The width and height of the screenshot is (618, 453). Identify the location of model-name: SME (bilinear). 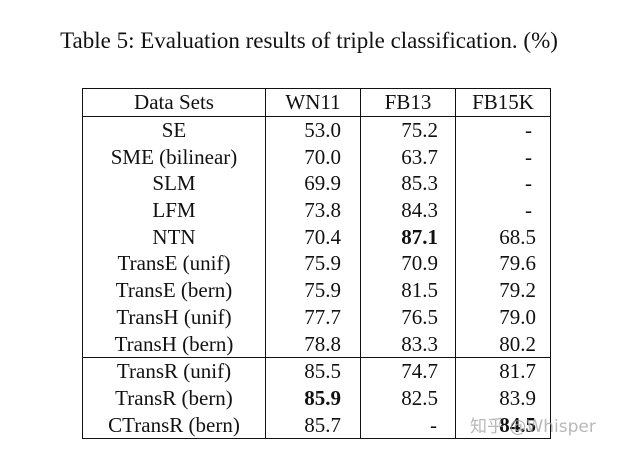
(174, 157).